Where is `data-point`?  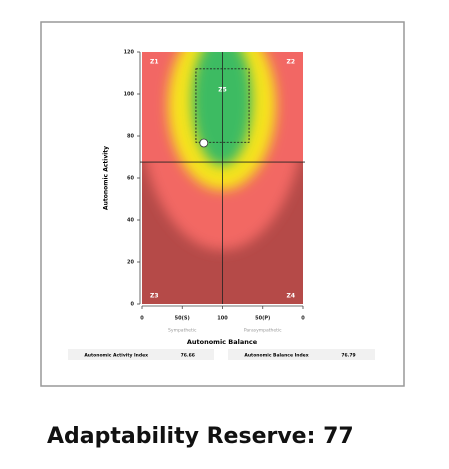
data-point is located at coordinates (204, 143).